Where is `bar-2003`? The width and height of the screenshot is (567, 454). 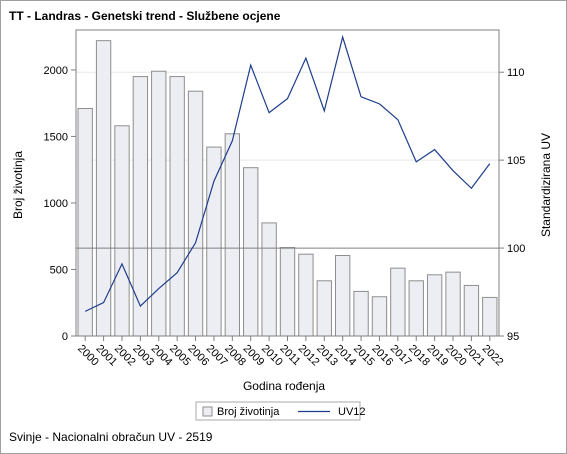
bar-2003 is located at coordinates (140, 206).